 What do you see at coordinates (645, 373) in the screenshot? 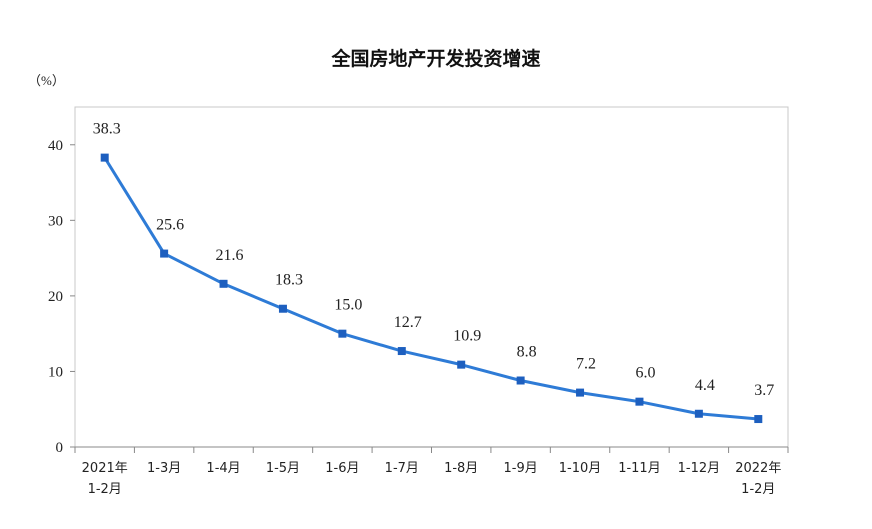
I see `data-label: 6.0` at bounding box center [645, 373].